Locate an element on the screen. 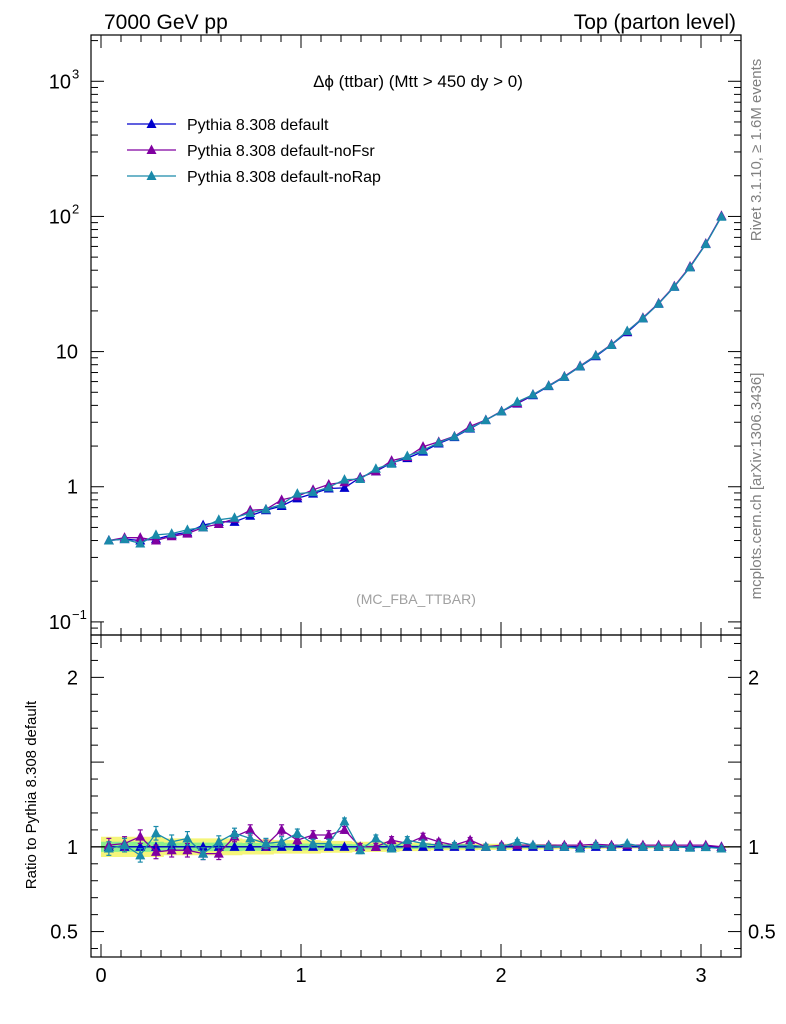  legend-entry-nofsr: Pythia 8.308 default-noFsr is located at coordinates (251, 151).